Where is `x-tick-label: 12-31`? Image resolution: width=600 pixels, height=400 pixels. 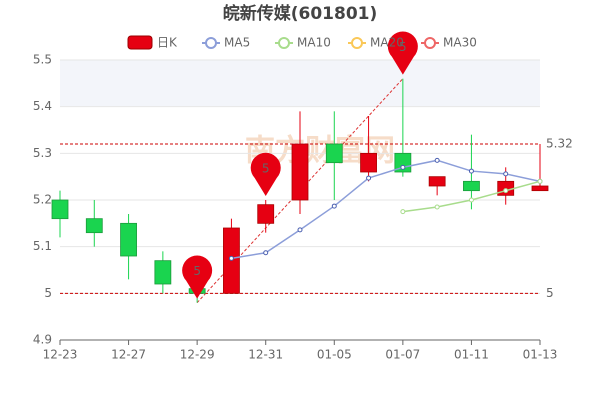 x-tick-label: 12-31 is located at coordinates (265, 355).